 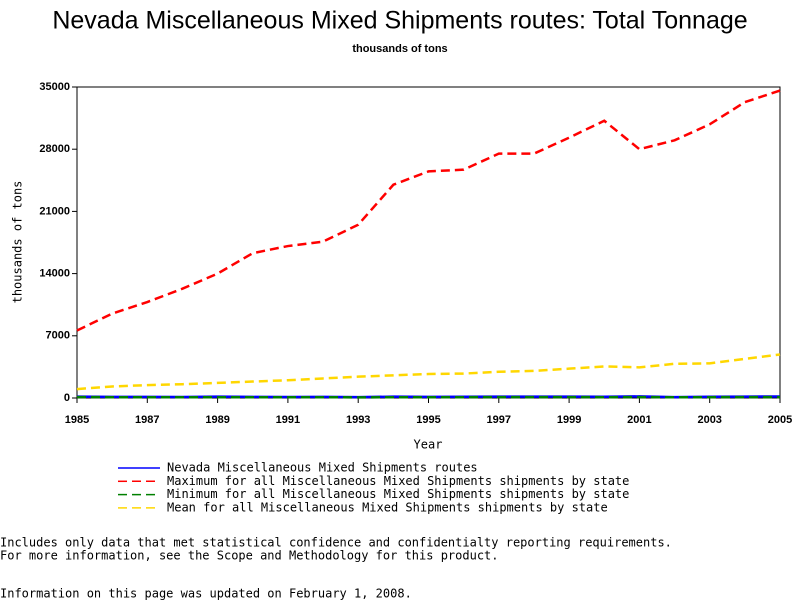 What do you see at coordinates (147, 420) in the screenshot?
I see `x-tick-label: 1987` at bounding box center [147, 420].